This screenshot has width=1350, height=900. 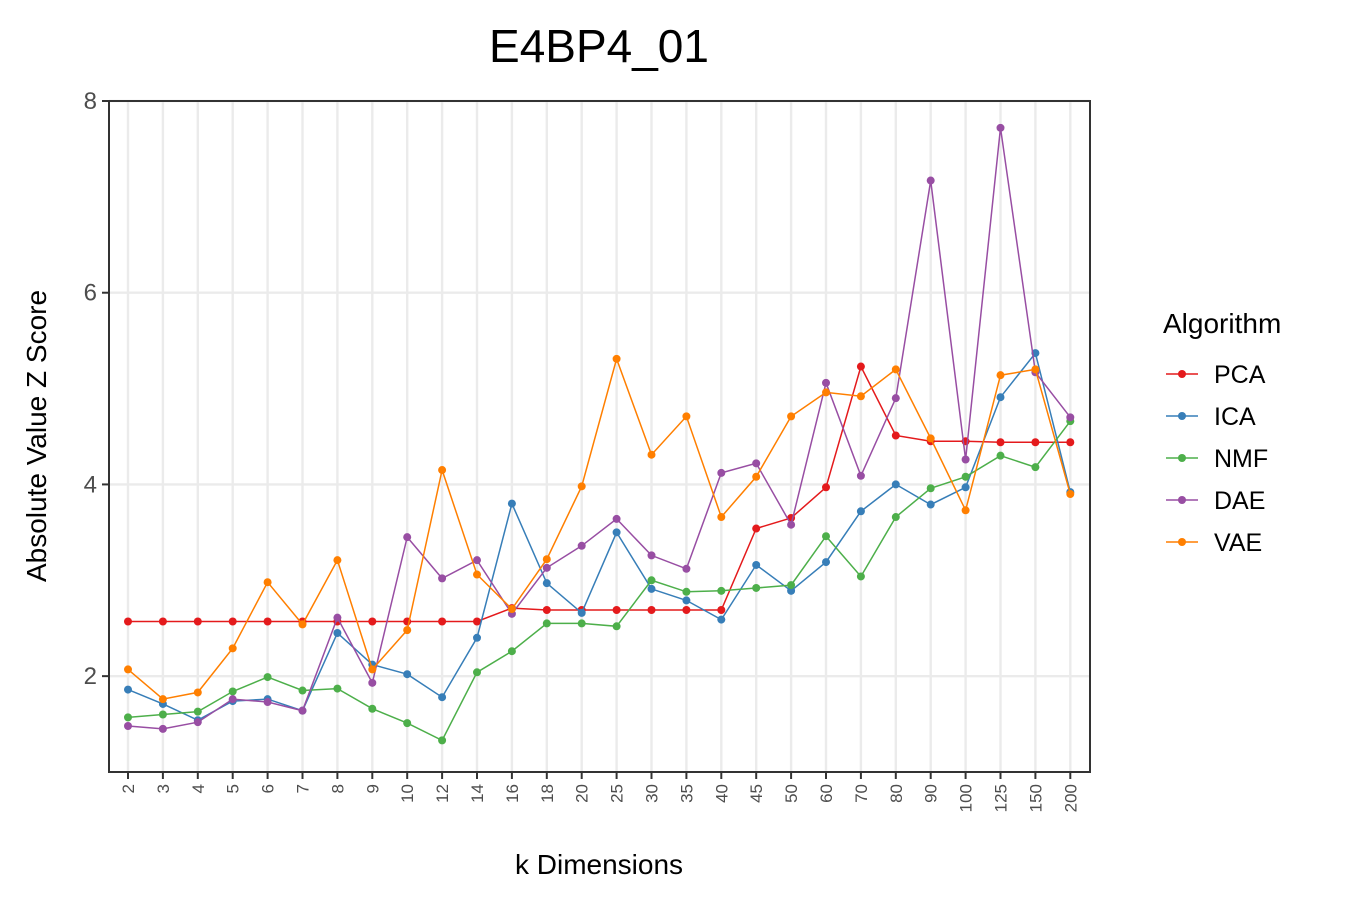 What do you see at coordinates (163, 788) in the screenshot?
I see `x-axis-tick-label: 3` at bounding box center [163, 788].